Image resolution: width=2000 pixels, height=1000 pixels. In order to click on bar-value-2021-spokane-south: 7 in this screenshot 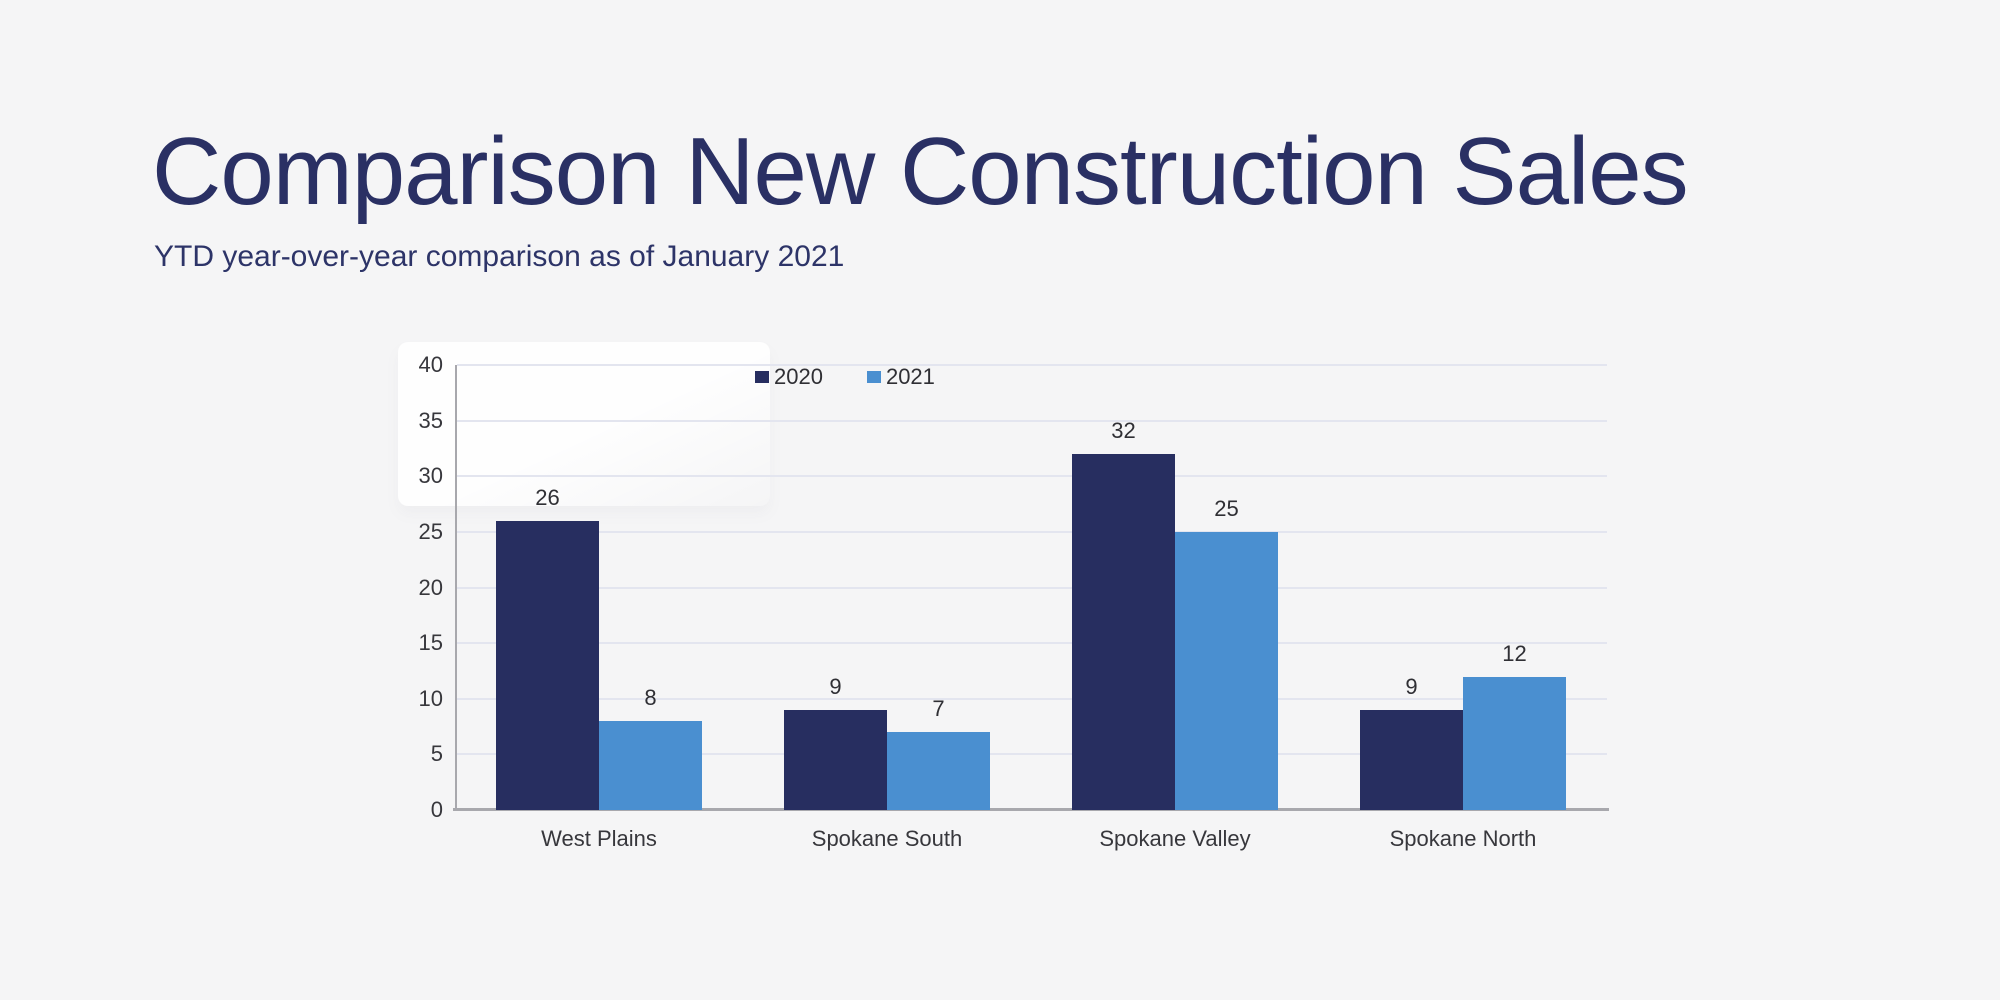, I will do `click(938, 709)`.